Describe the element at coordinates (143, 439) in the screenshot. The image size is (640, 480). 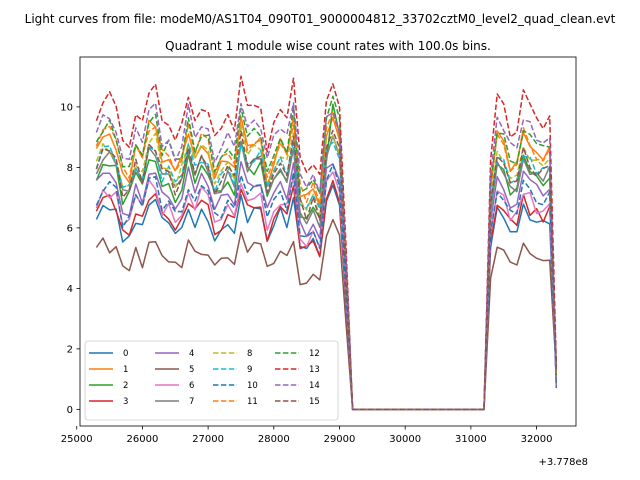
I see `x-tick-label: 26000` at that location.